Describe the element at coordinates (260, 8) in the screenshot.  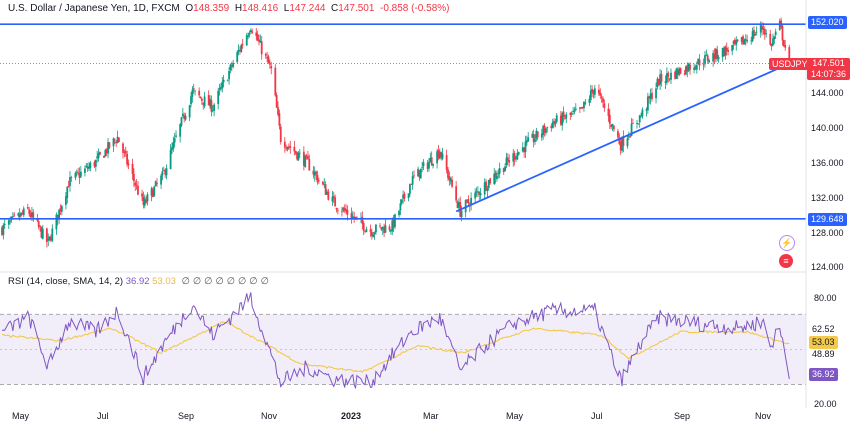
I see `high-value: 148.416` at that location.